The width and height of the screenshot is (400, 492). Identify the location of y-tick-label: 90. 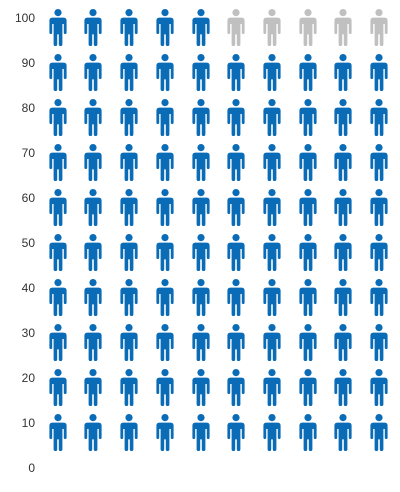
(29, 63).